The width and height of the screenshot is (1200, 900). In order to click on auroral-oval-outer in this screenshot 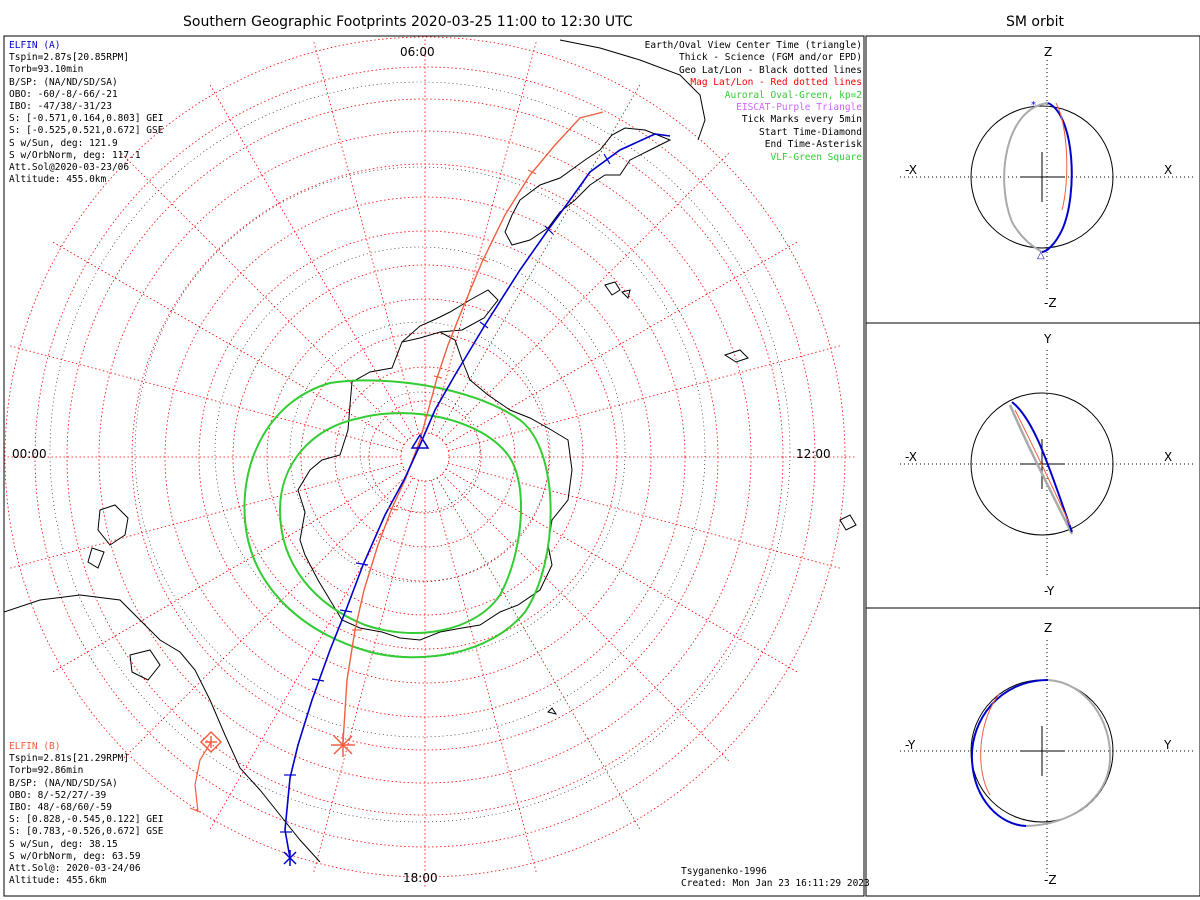, I will do `click(397, 519)`.